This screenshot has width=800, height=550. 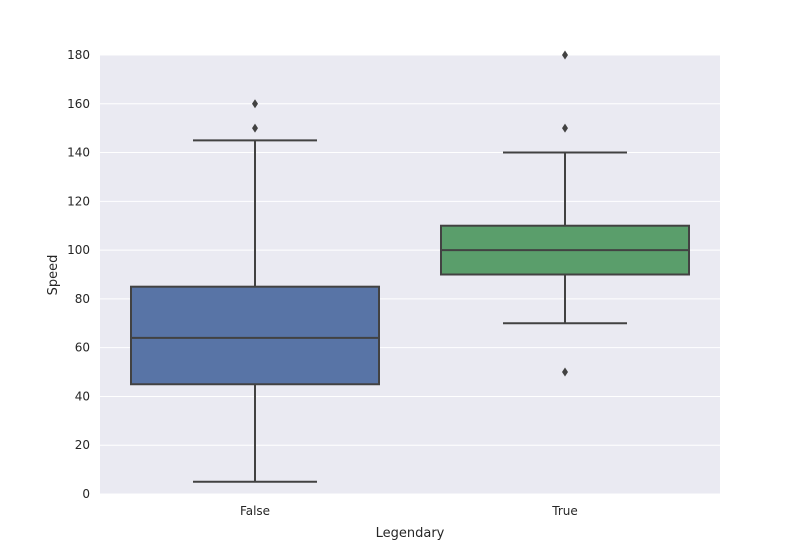 What do you see at coordinates (78, 55) in the screenshot?
I see `y-tick-label: 180` at bounding box center [78, 55].